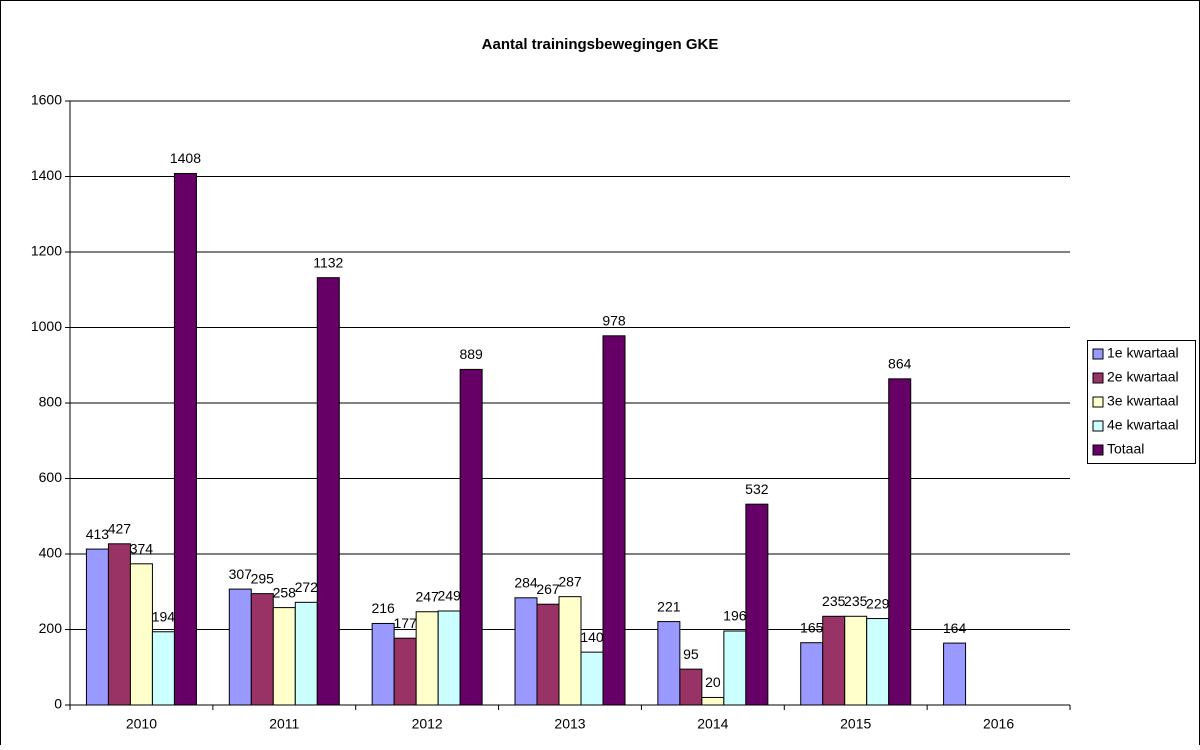 This screenshot has width=1200, height=750. Describe the element at coordinates (427, 724) in the screenshot. I see `x-tick-label: 2012` at that location.